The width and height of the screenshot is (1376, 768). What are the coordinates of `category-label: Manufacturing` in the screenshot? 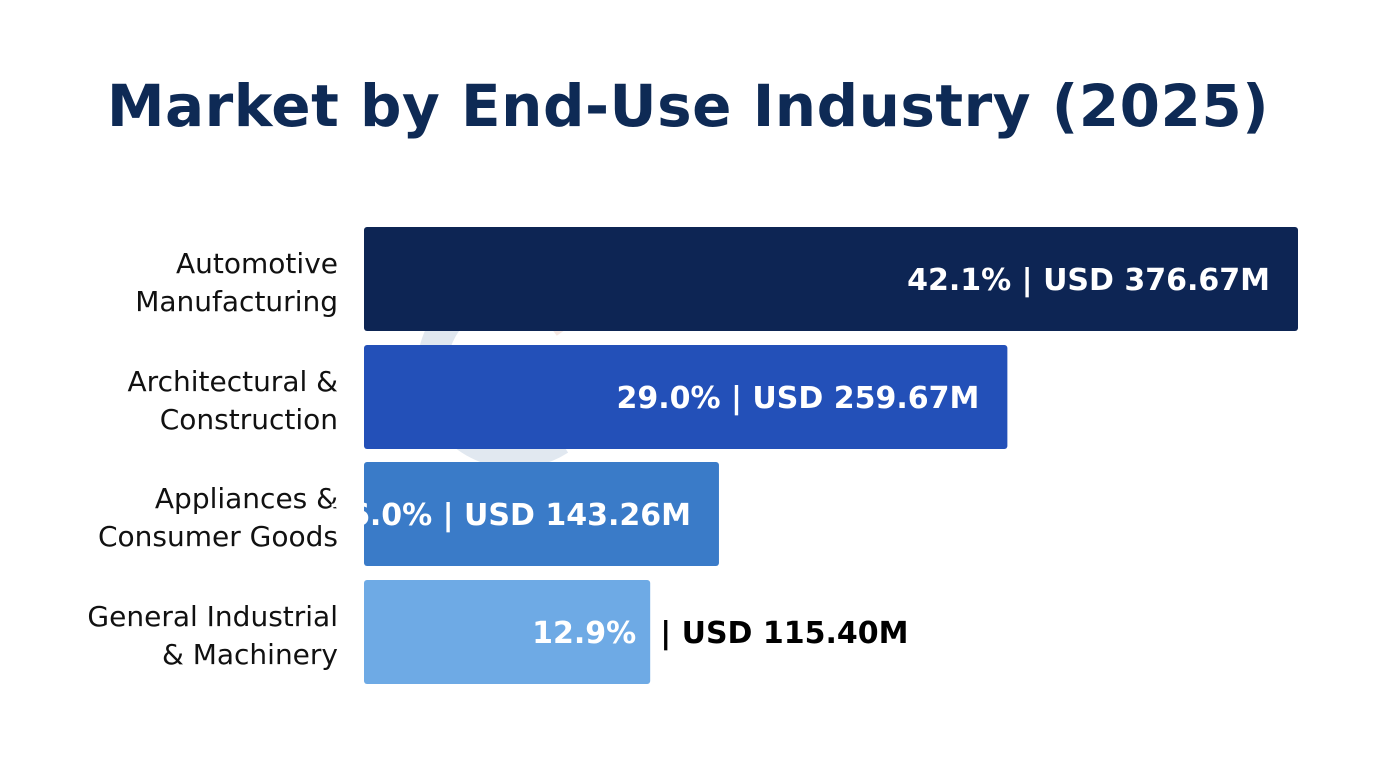 It's located at (236, 301).